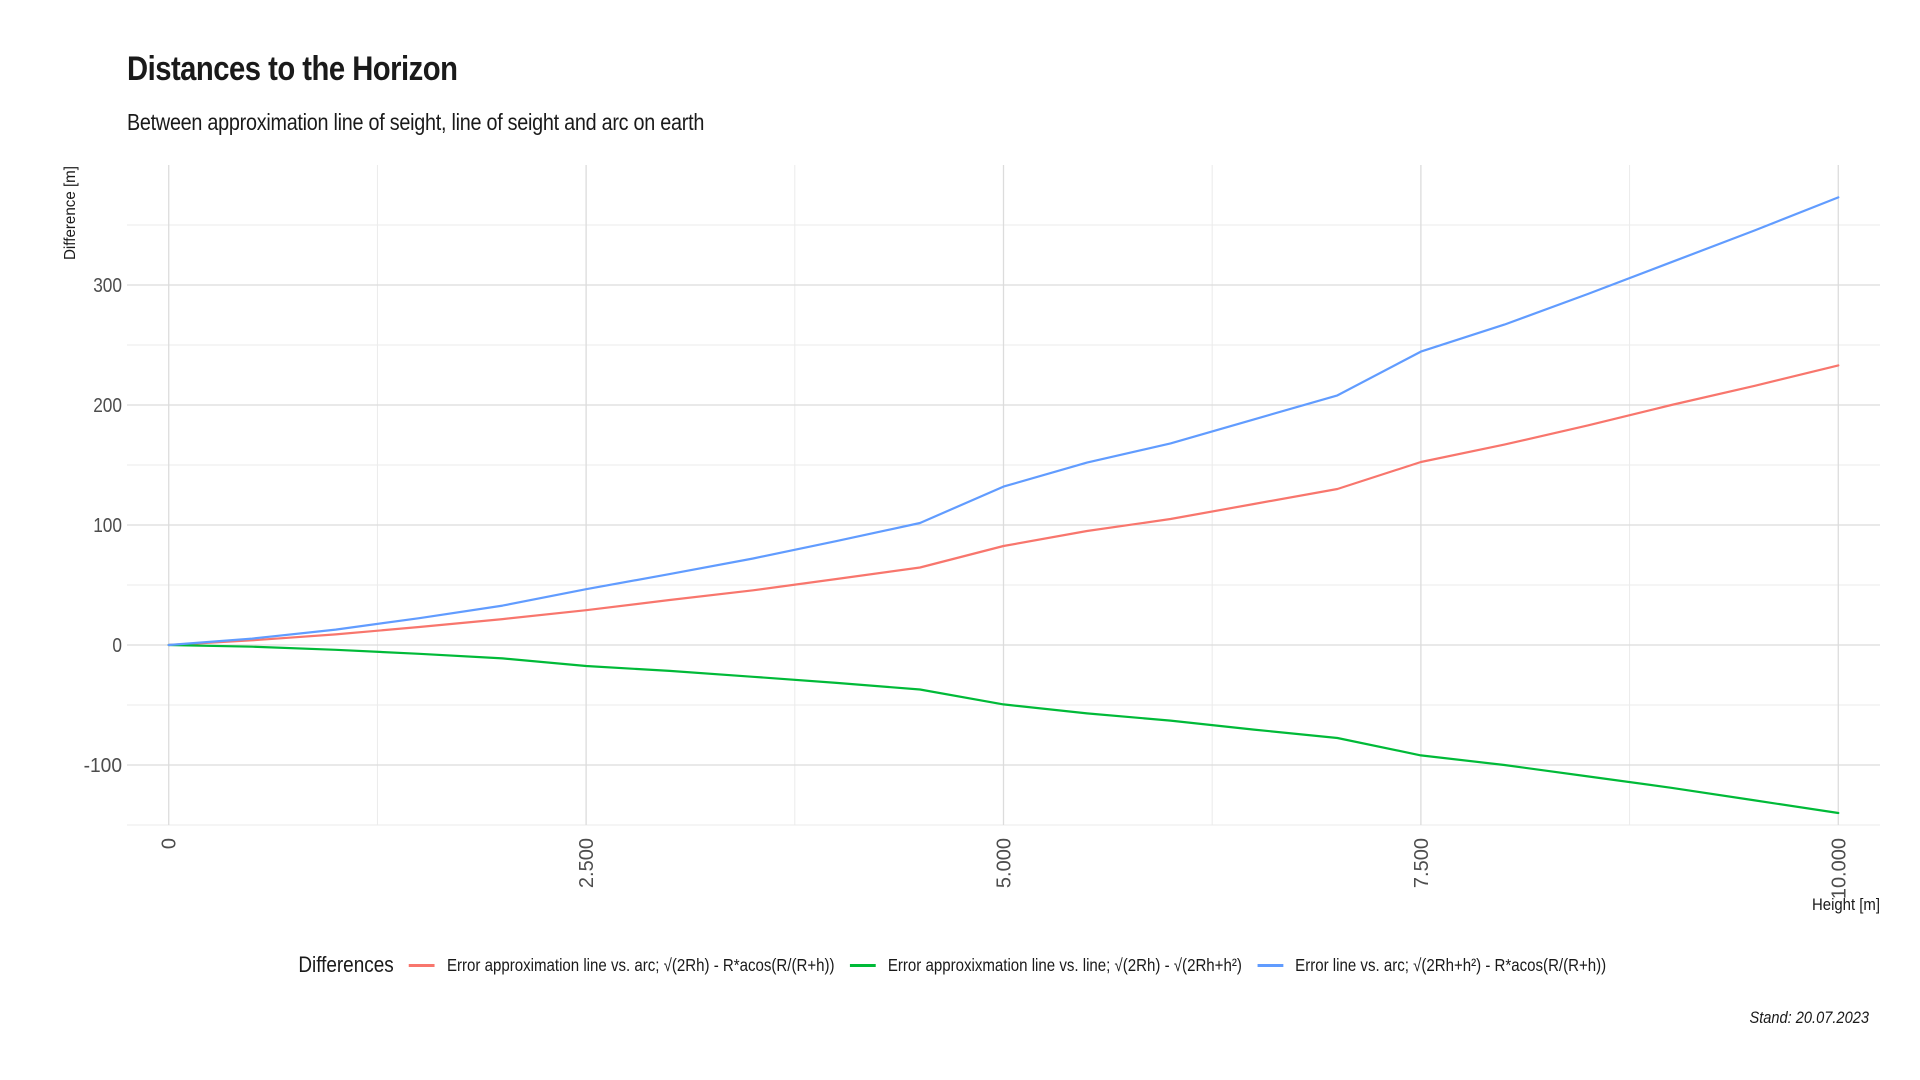 This screenshot has width=1920, height=1080. What do you see at coordinates (117, 646) in the screenshot?
I see `y-tick-label-1: 0` at bounding box center [117, 646].